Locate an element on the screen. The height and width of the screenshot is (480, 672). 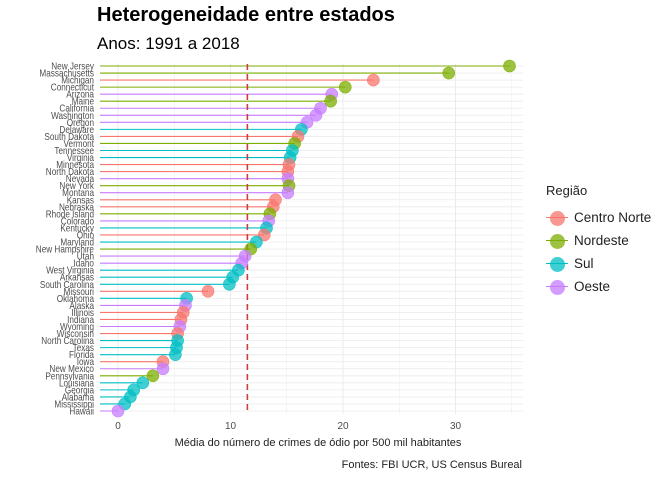
y-tick-label: Kansas is located at coordinates (81, 200).